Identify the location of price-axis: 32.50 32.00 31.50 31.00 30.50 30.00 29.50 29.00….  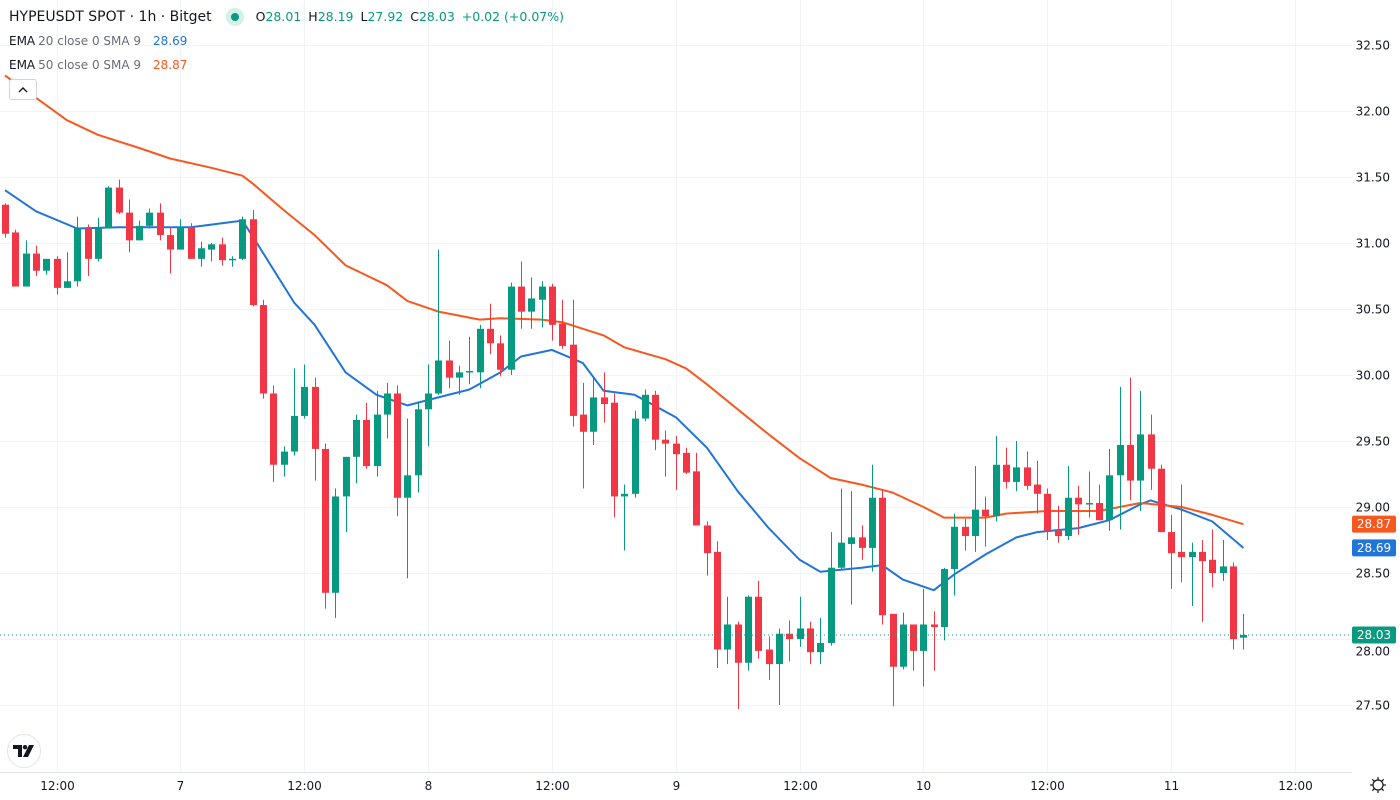
(1373, 376).